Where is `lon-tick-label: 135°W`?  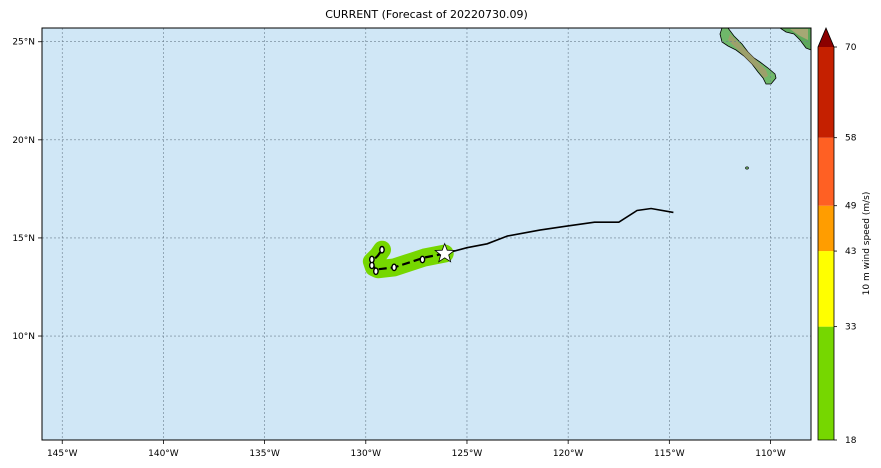
lon-tick-label: 135°W is located at coordinates (264, 454).